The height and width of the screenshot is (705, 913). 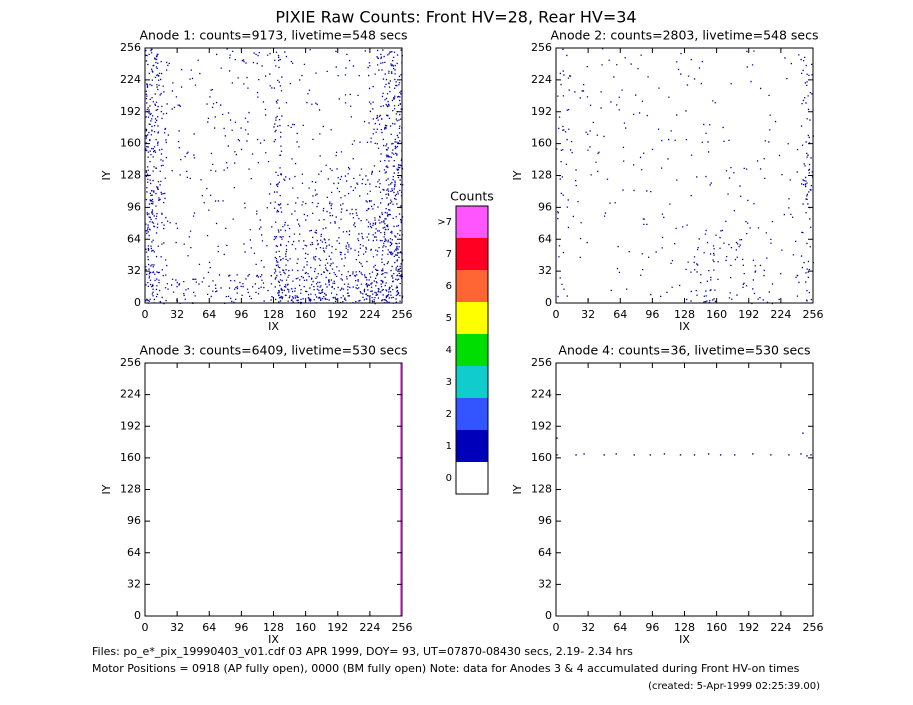 I want to click on colorbar-label: 7, so click(x=449, y=254).